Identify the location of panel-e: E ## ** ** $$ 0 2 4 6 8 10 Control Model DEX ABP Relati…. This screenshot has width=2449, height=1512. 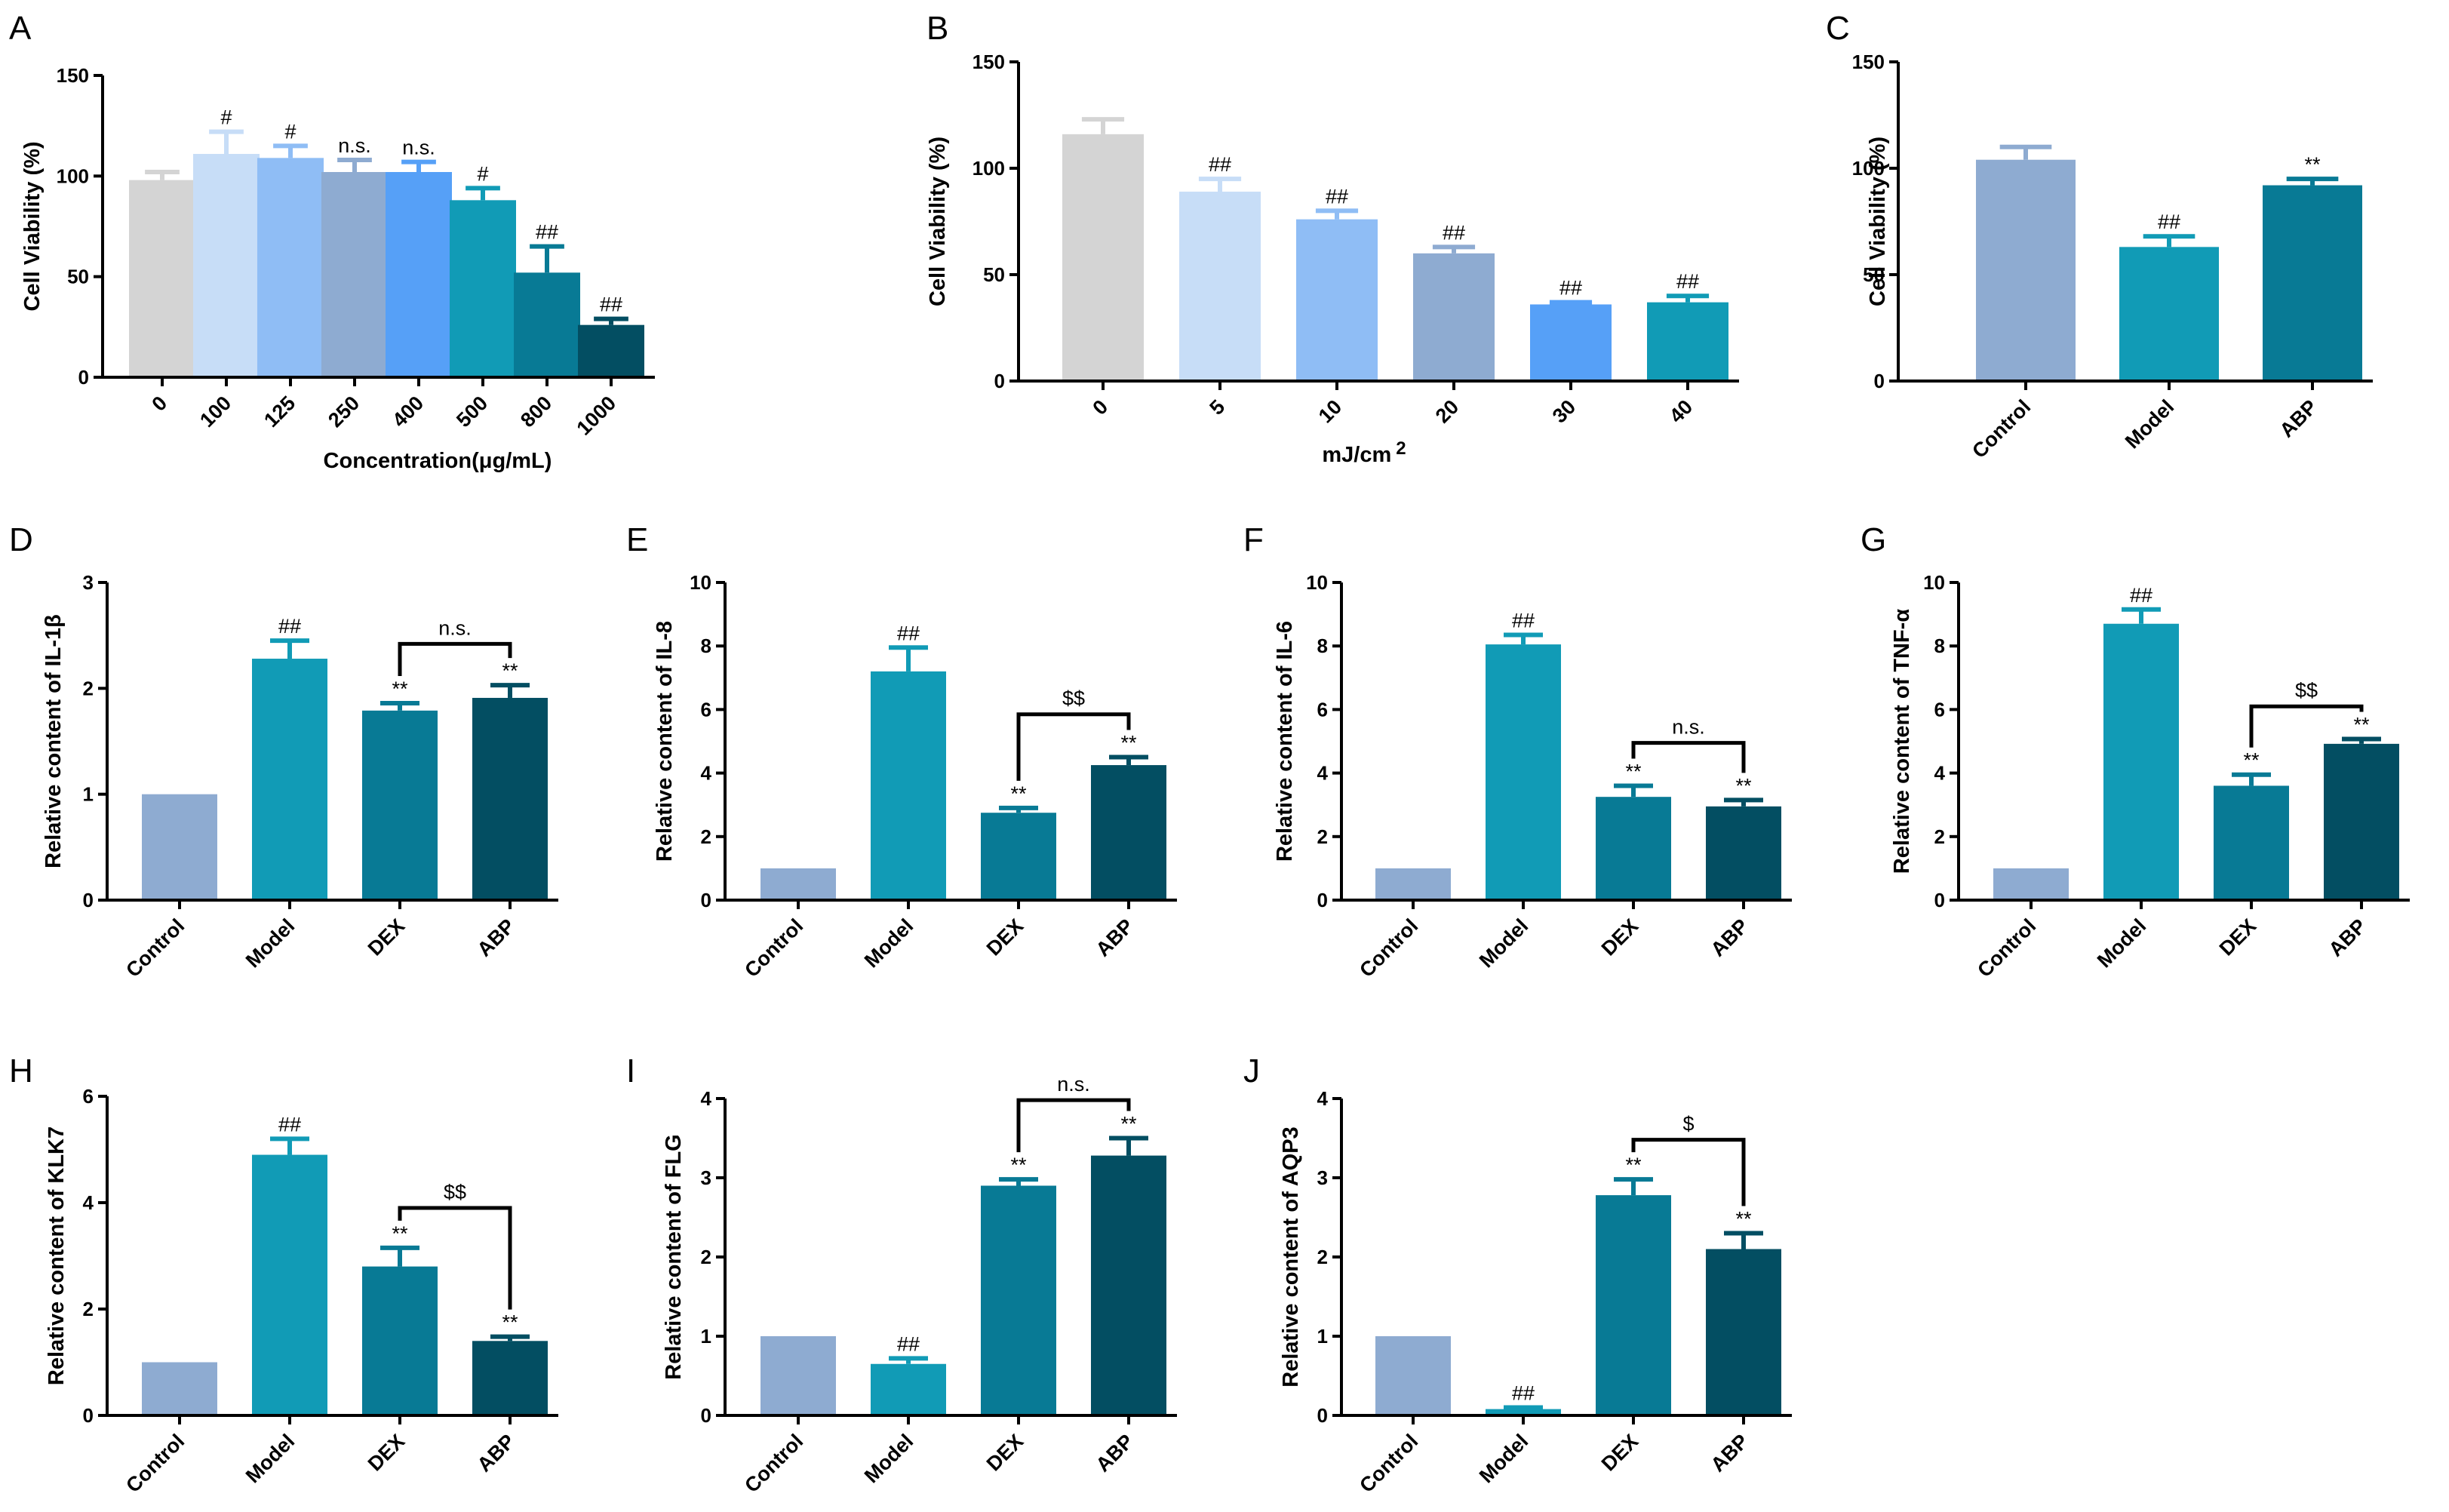
(901, 751).